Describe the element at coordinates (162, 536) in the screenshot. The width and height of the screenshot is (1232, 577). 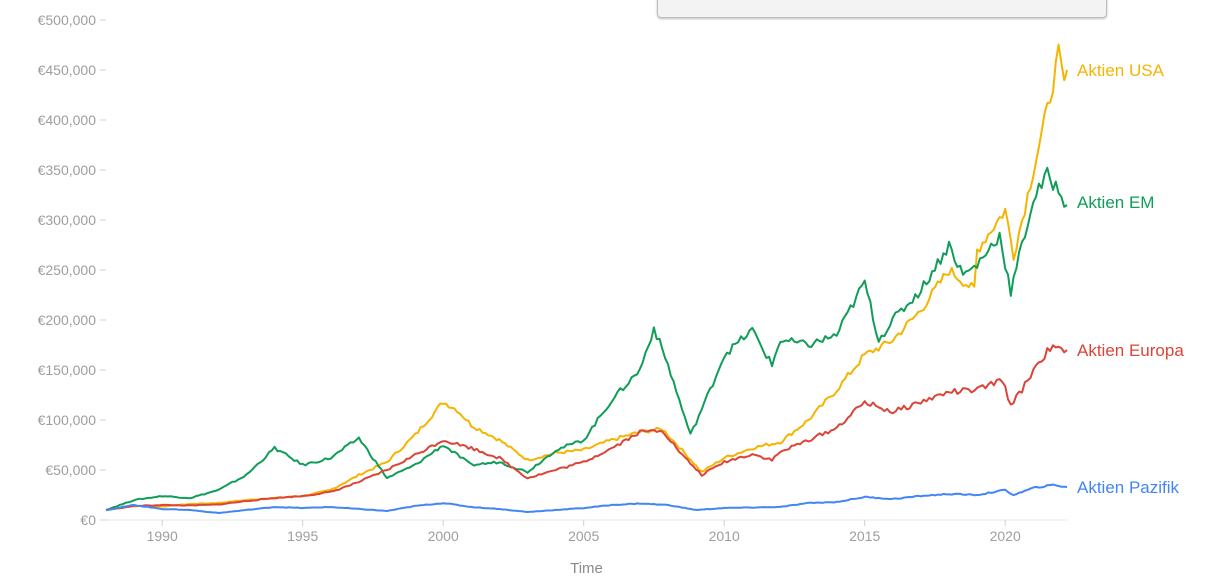
I see `x-tick-label: 1990` at that location.